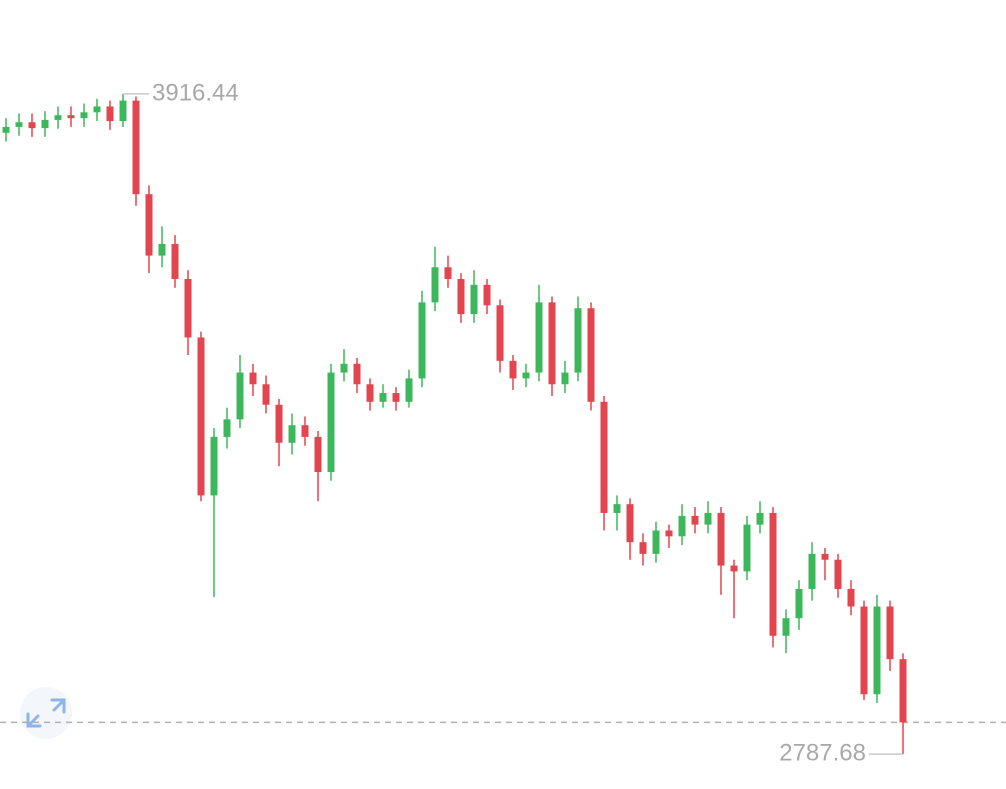 This screenshot has height=789, width=1006. What do you see at coordinates (195, 92) in the screenshot?
I see `max-label: 3916.44` at bounding box center [195, 92].